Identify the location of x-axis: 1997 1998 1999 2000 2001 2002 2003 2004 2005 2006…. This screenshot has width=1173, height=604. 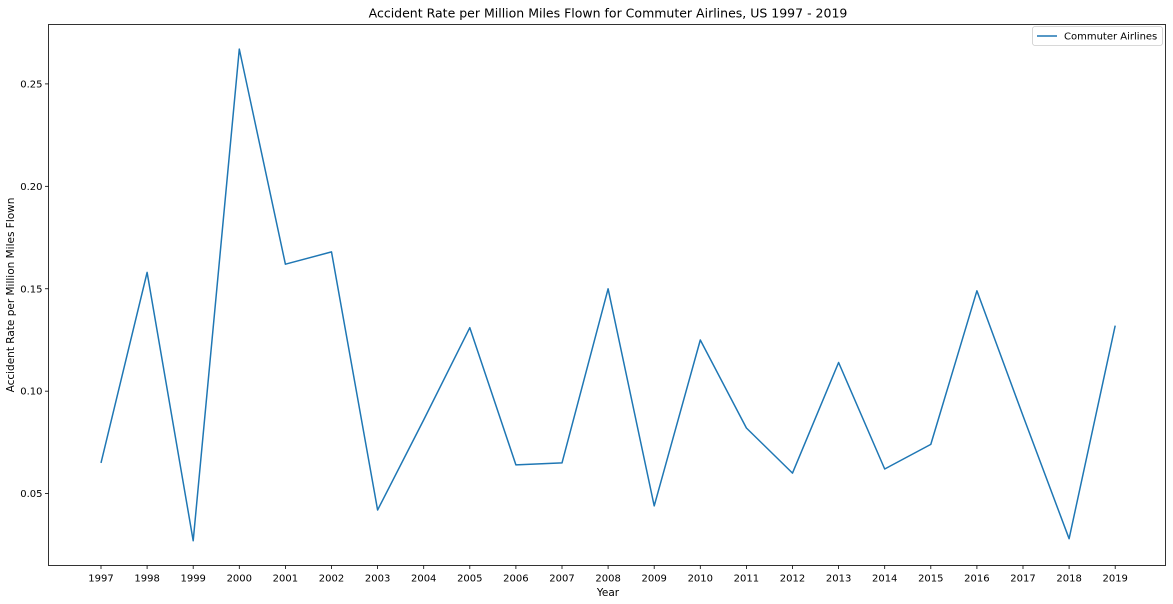
(608, 575).